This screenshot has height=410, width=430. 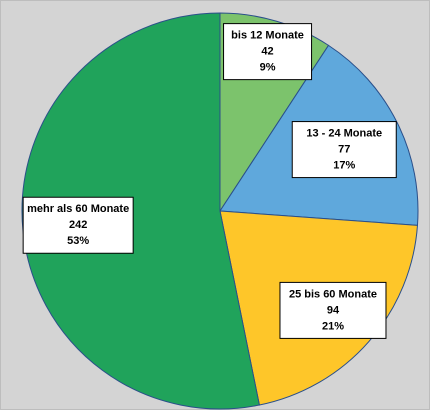 I want to click on percent-label: 9%, so click(x=268, y=68).